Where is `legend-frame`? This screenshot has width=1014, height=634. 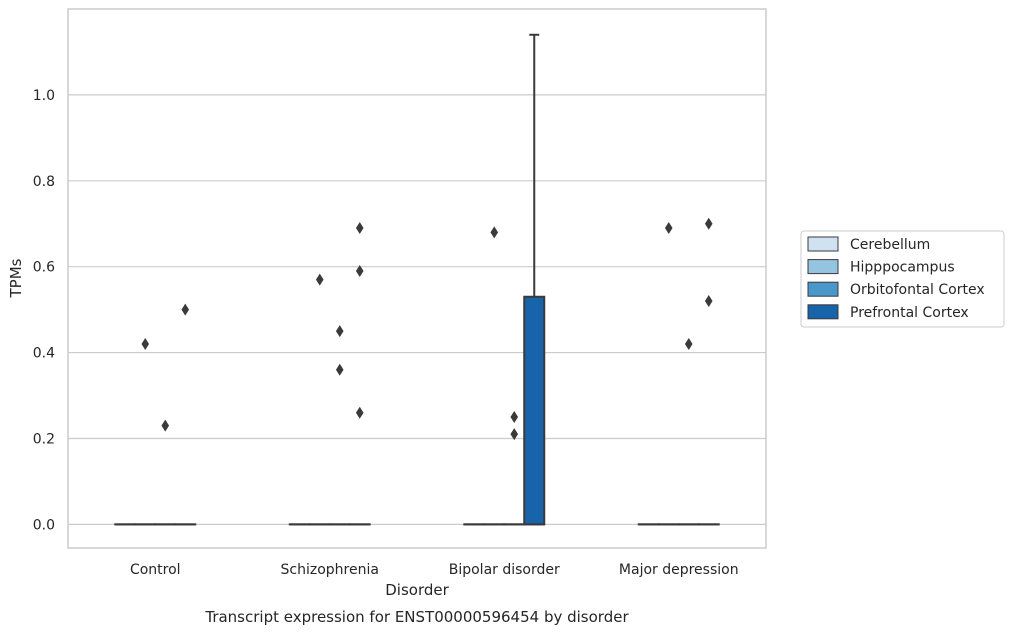 legend-frame is located at coordinates (902, 279).